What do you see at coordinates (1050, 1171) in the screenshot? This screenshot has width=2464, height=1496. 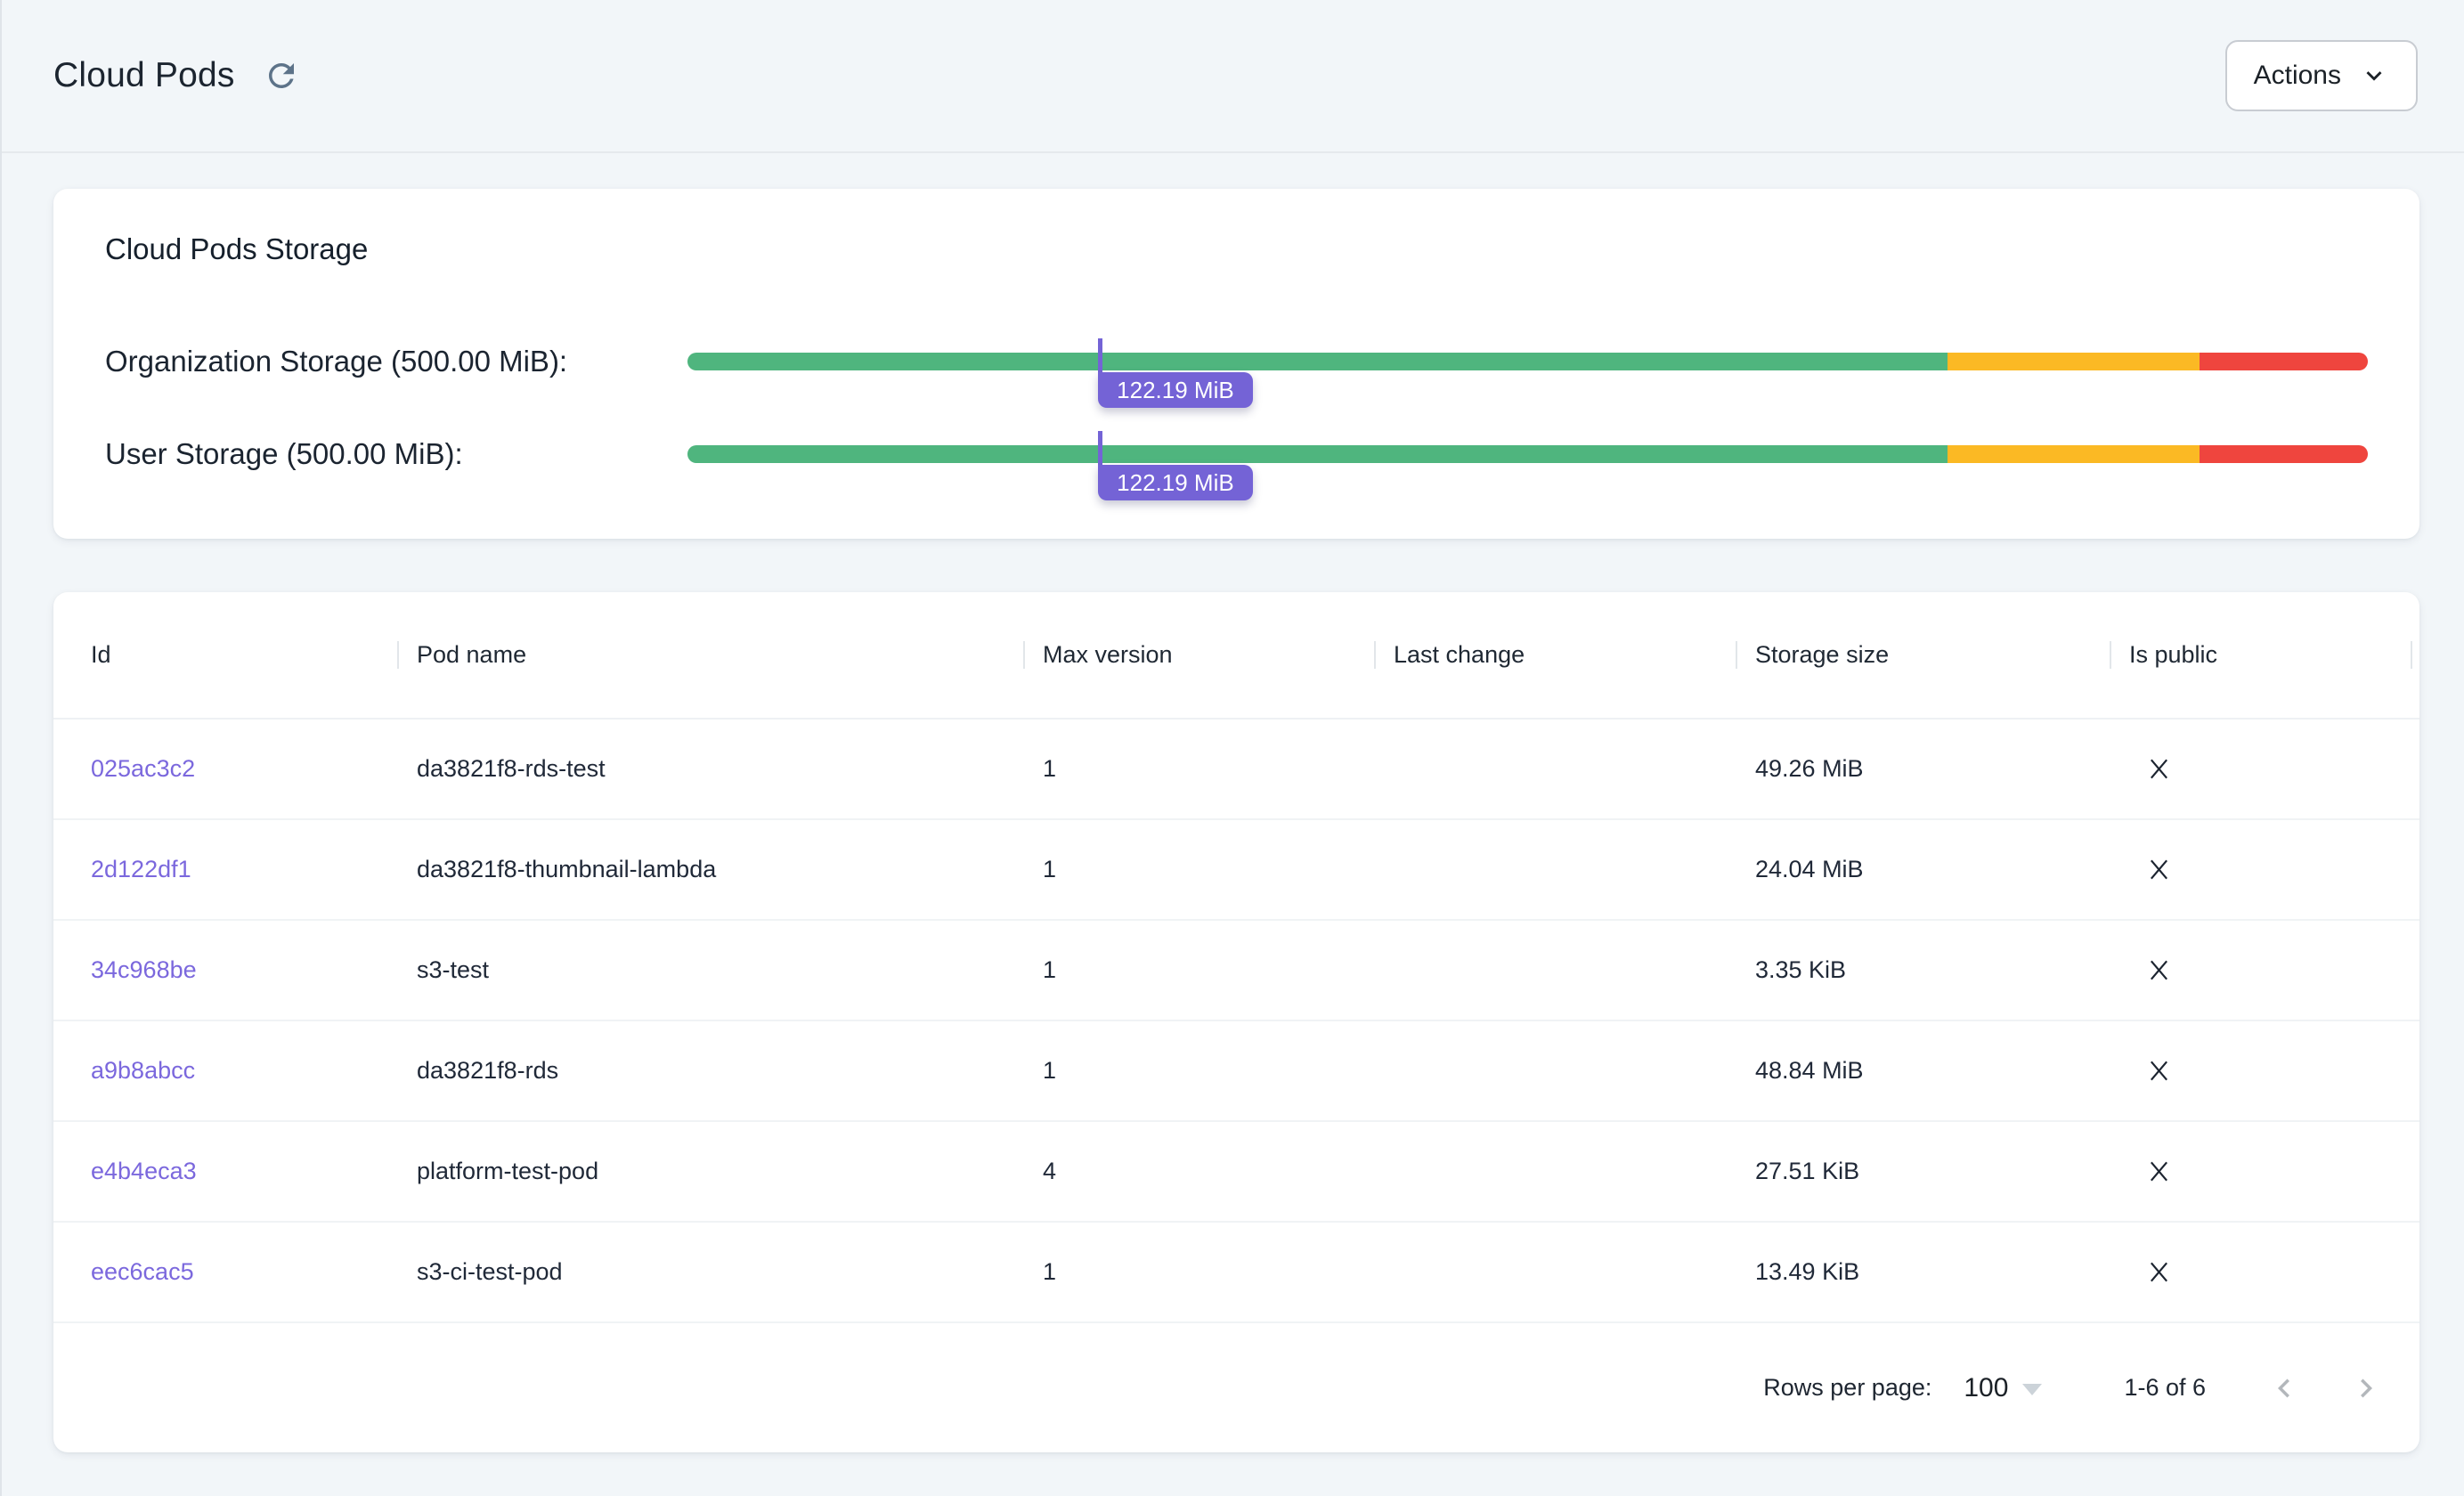 I see `max-version-cell: 4` at bounding box center [1050, 1171].